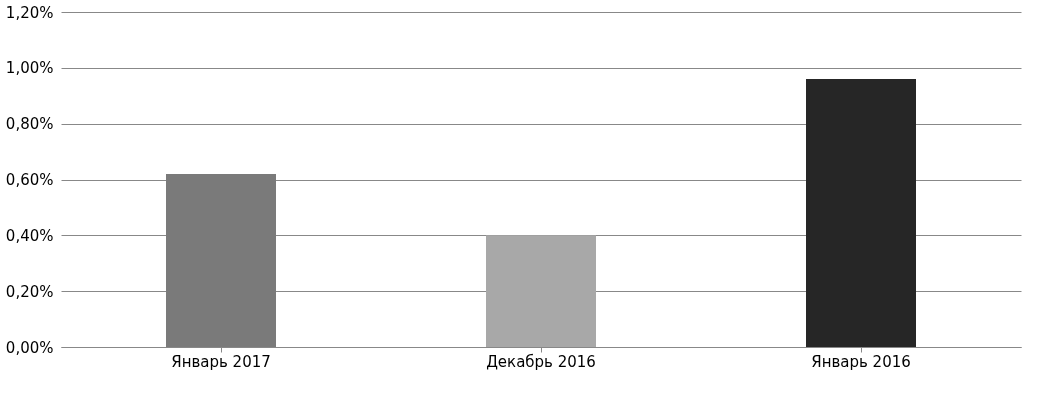 This screenshot has height=401, width=1051. Describe the element at coordinates (541, 361) in the screenshot. I see `x-tick-label: Декабрь 2016` at that location.